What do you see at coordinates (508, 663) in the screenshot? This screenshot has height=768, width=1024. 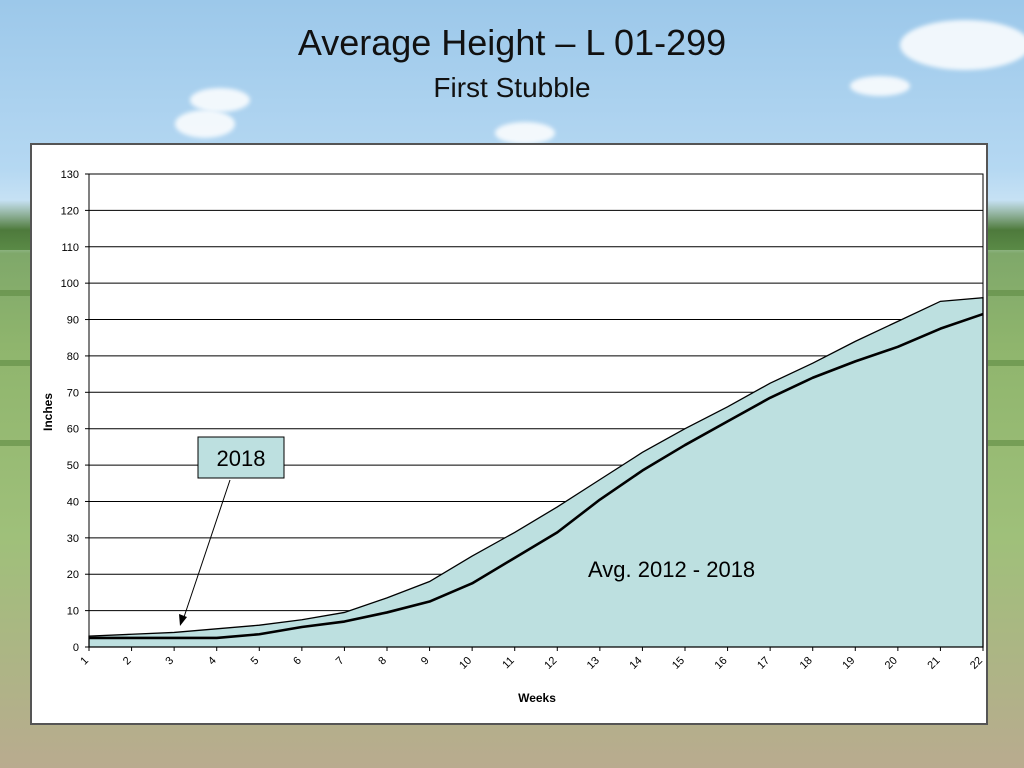 I see `x-tick-label-11: 11` at bounding box center [508, 663].